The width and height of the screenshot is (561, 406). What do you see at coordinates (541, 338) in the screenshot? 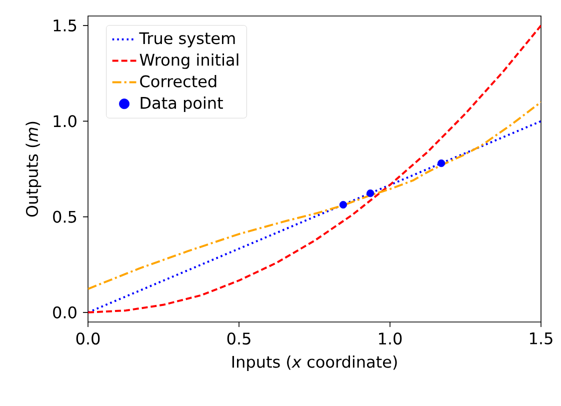
I see `x-tick-label: 1.5` at bounding box center [541, 338].